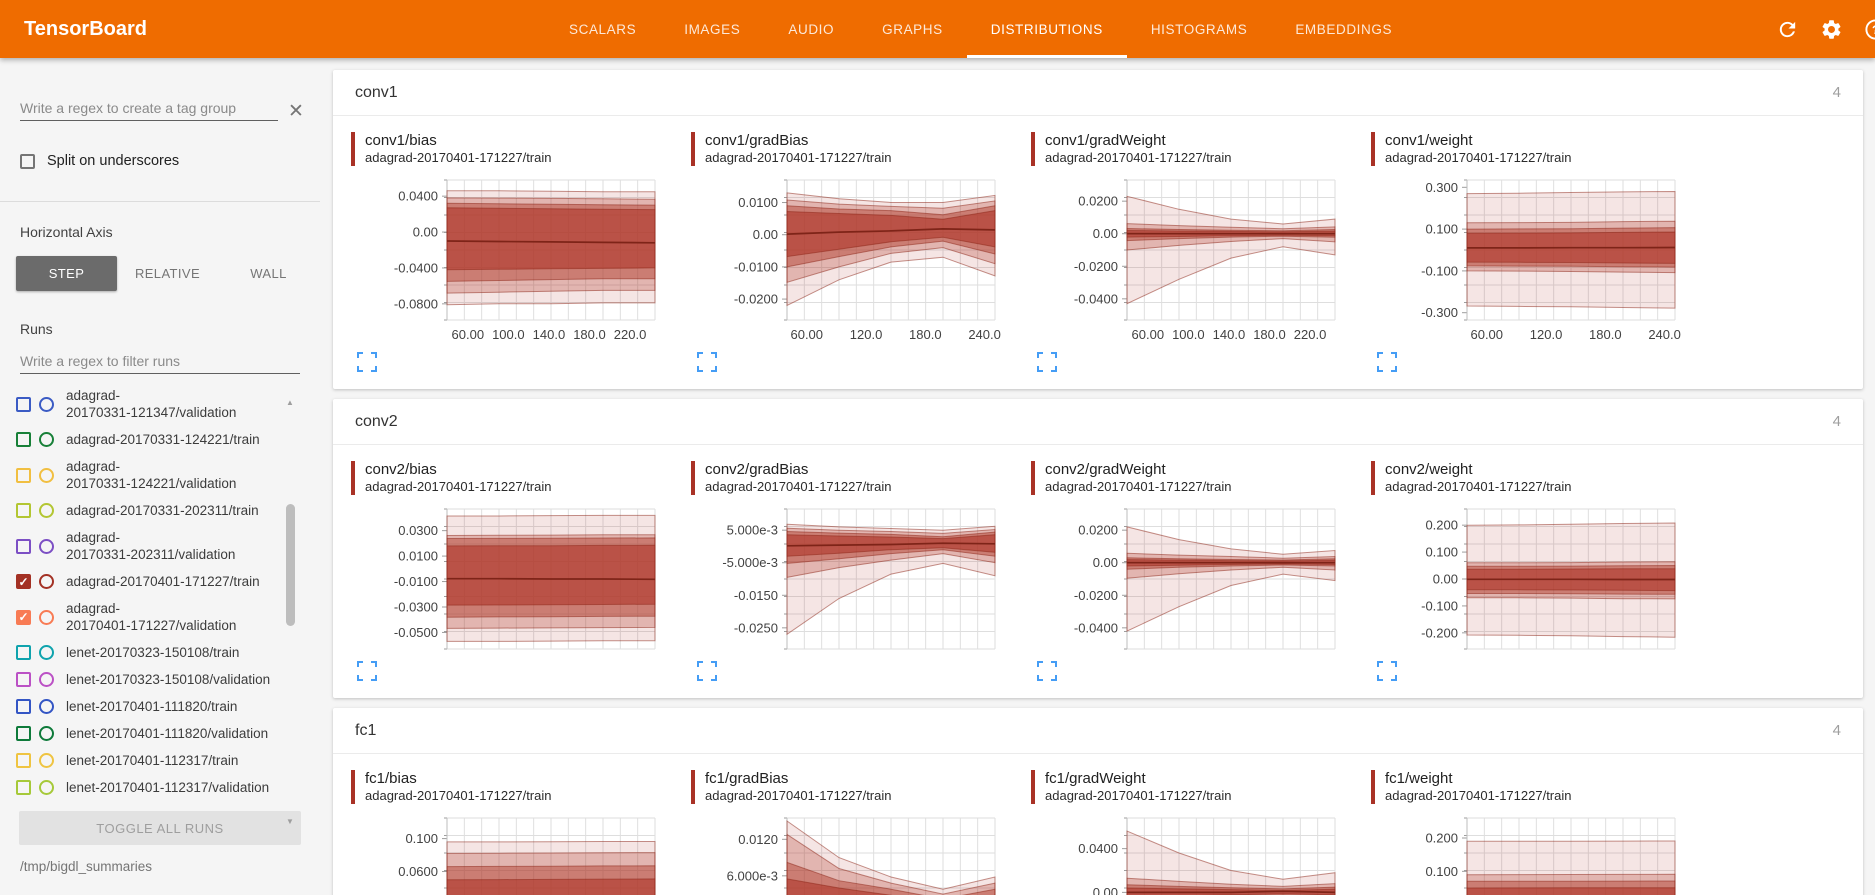 This screenshot has height=895, width=1875. Describe the element at coordinates (290, 821) in the screenshot. I see `scroll-down-icon: ▼` at that location.